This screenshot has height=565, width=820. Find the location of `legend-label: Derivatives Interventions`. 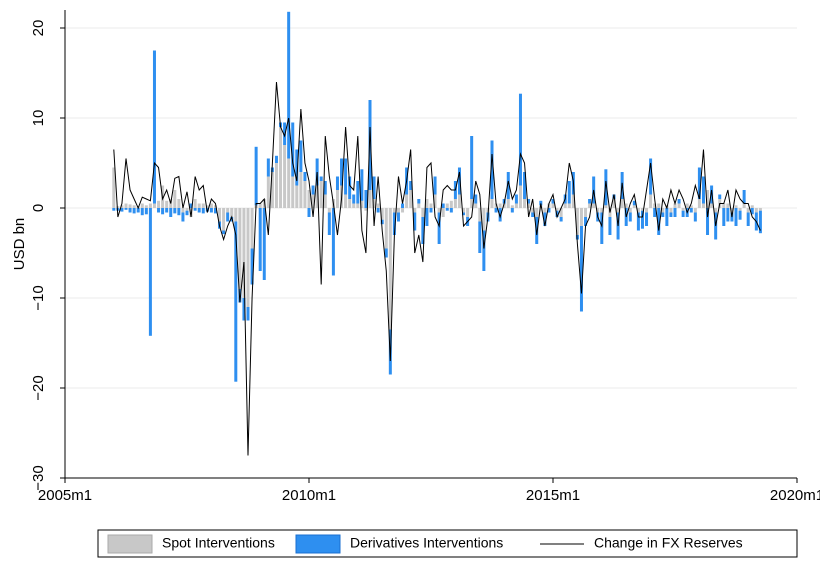

legend-label: Derivatives Interventions is located at coordinates (426, 543).